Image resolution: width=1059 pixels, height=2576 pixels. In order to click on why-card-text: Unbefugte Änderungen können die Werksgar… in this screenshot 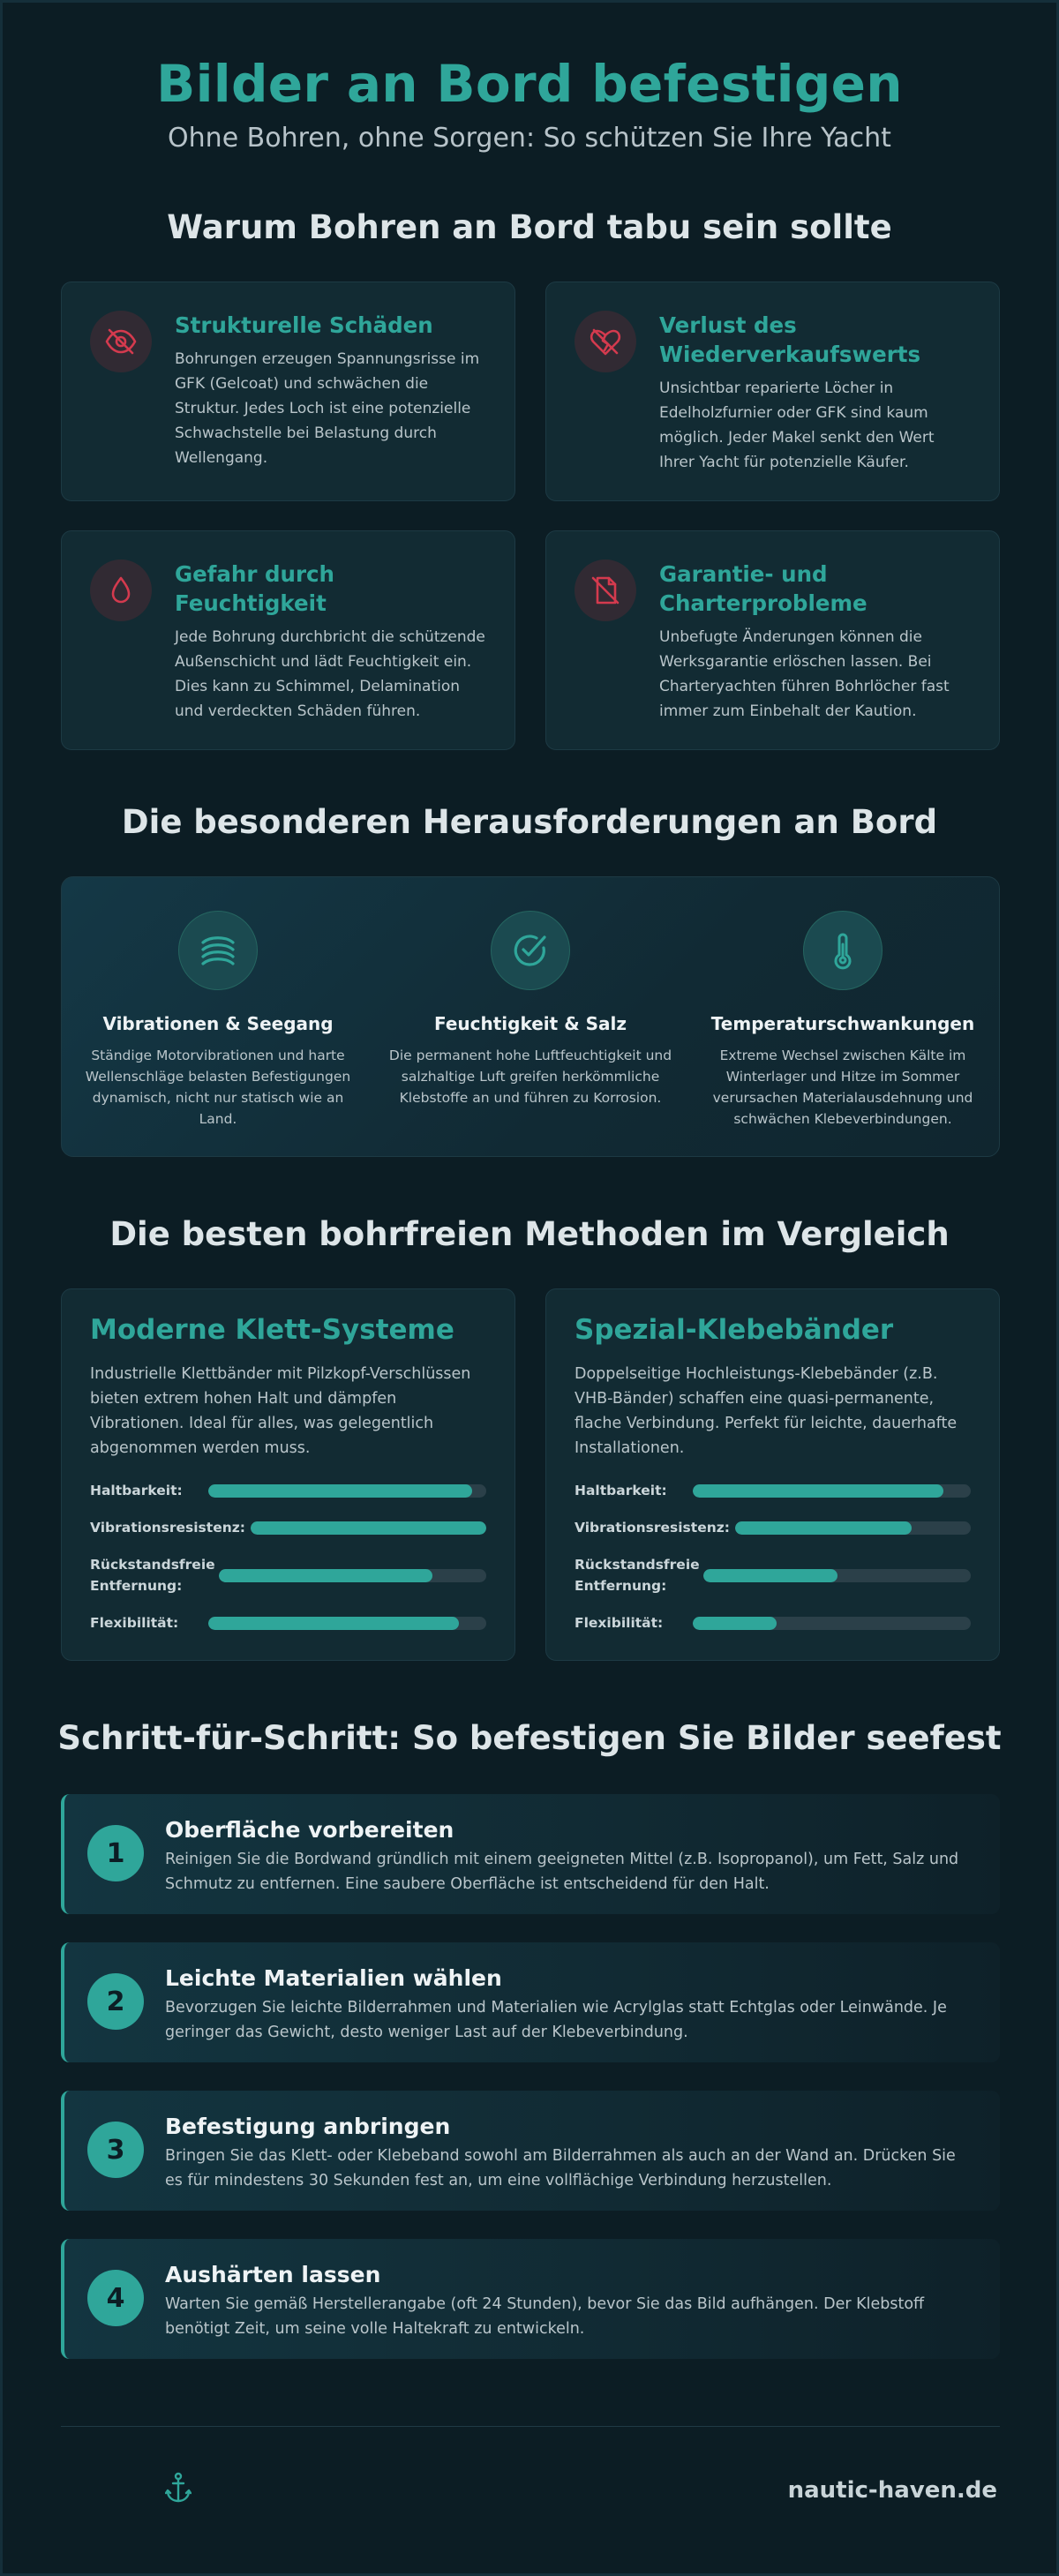, I will do `click(804, 674)`.